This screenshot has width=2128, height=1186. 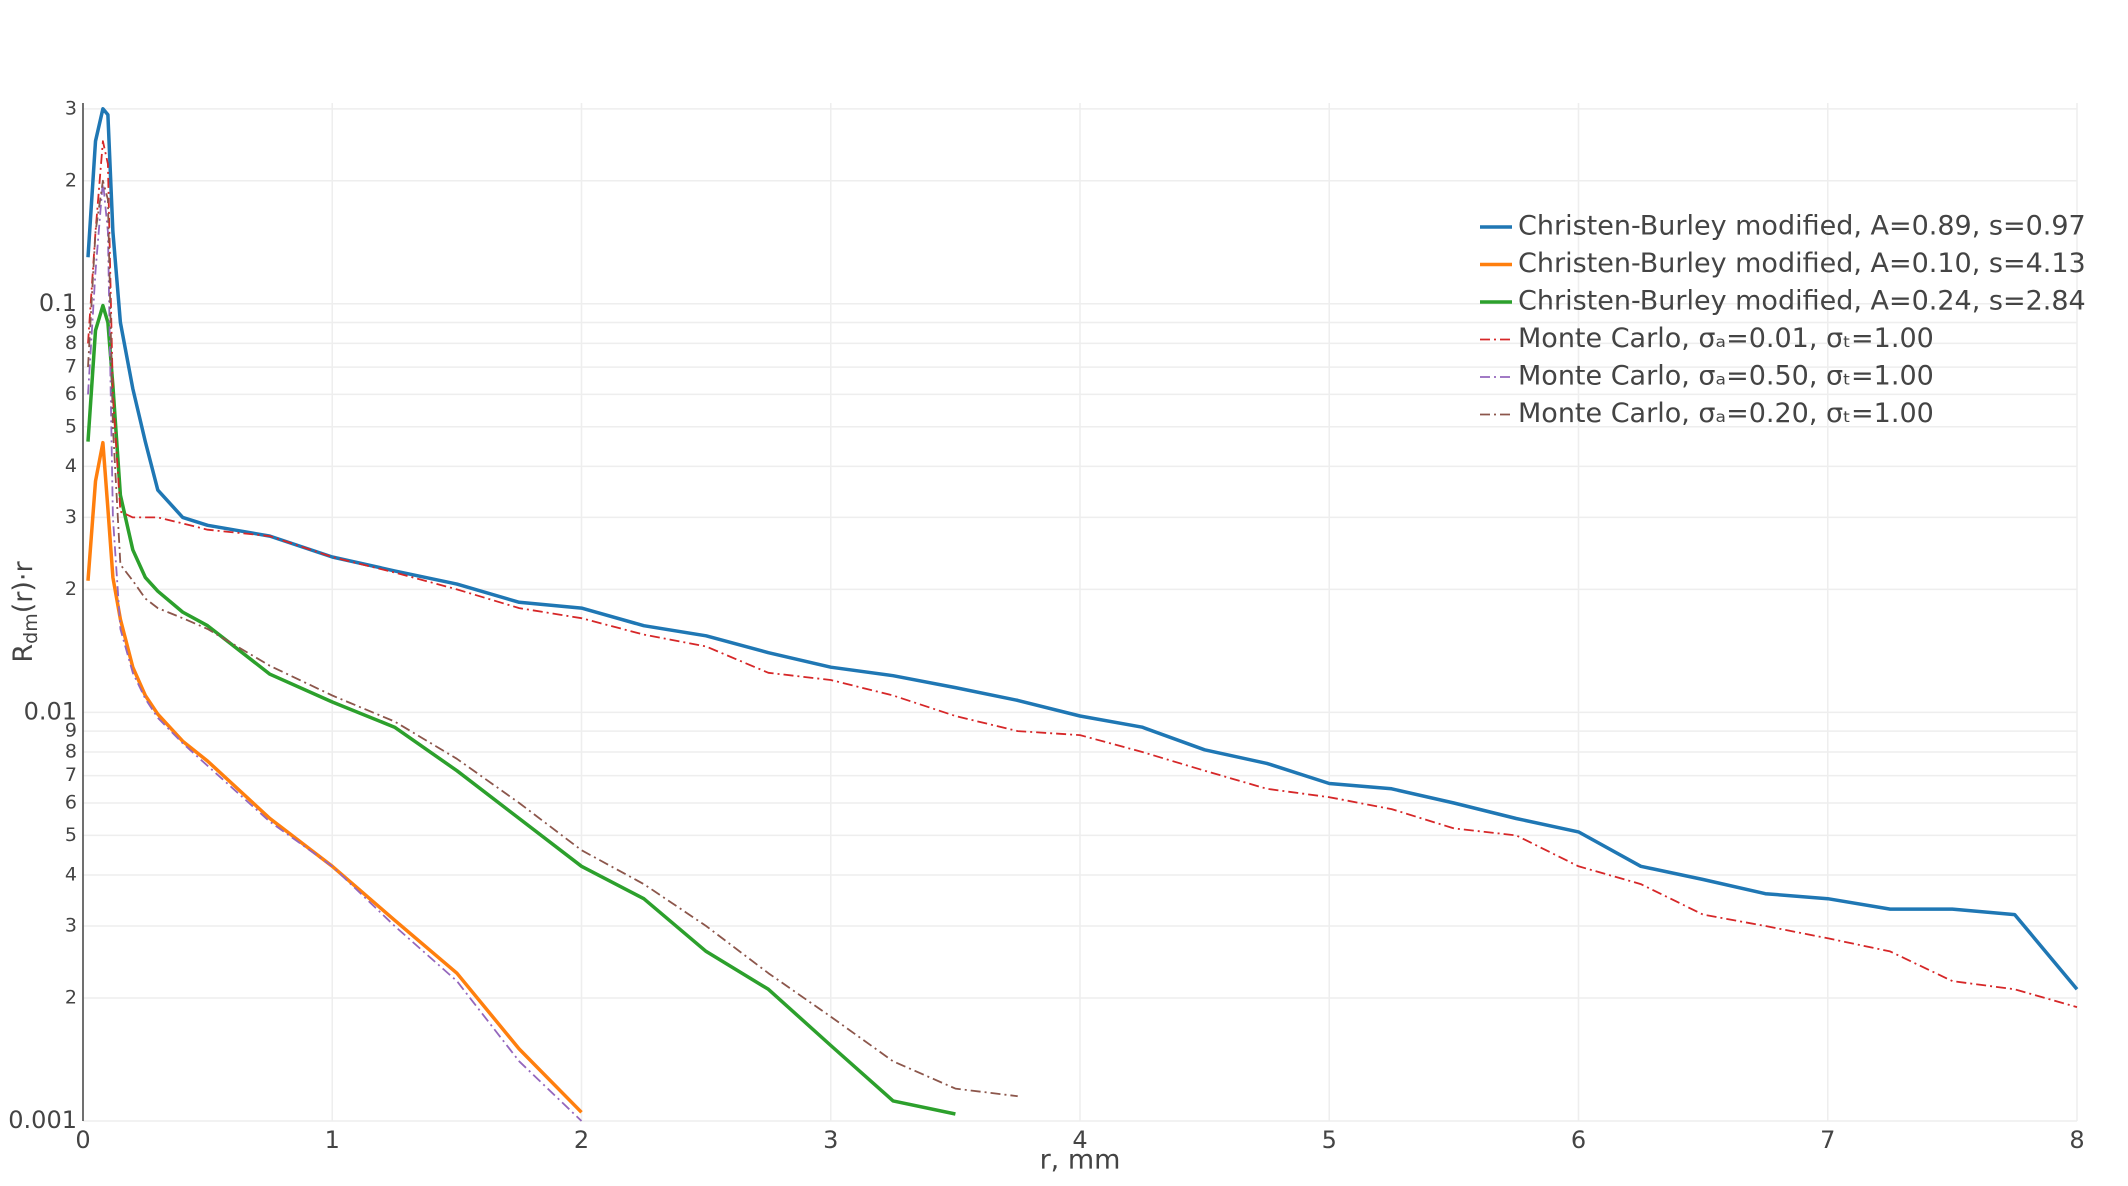 What do you see at coordinates (31, 628) in the screenshot?
I see `y-axis-title-sub: dm` at bounding box center [31, 628].